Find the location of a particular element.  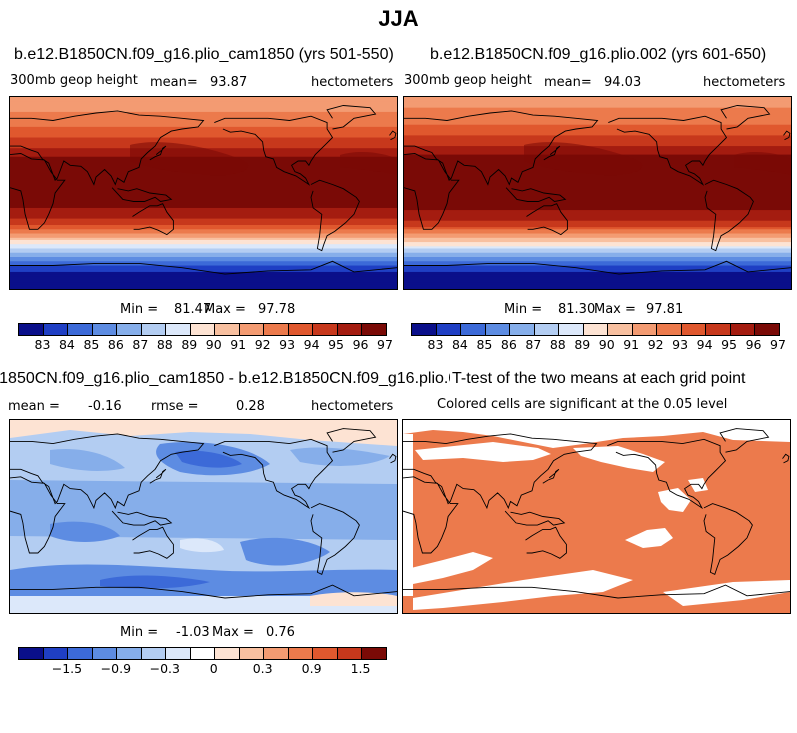

colorbar-tick-label: −0.9 is located at coordinates (116, 668).